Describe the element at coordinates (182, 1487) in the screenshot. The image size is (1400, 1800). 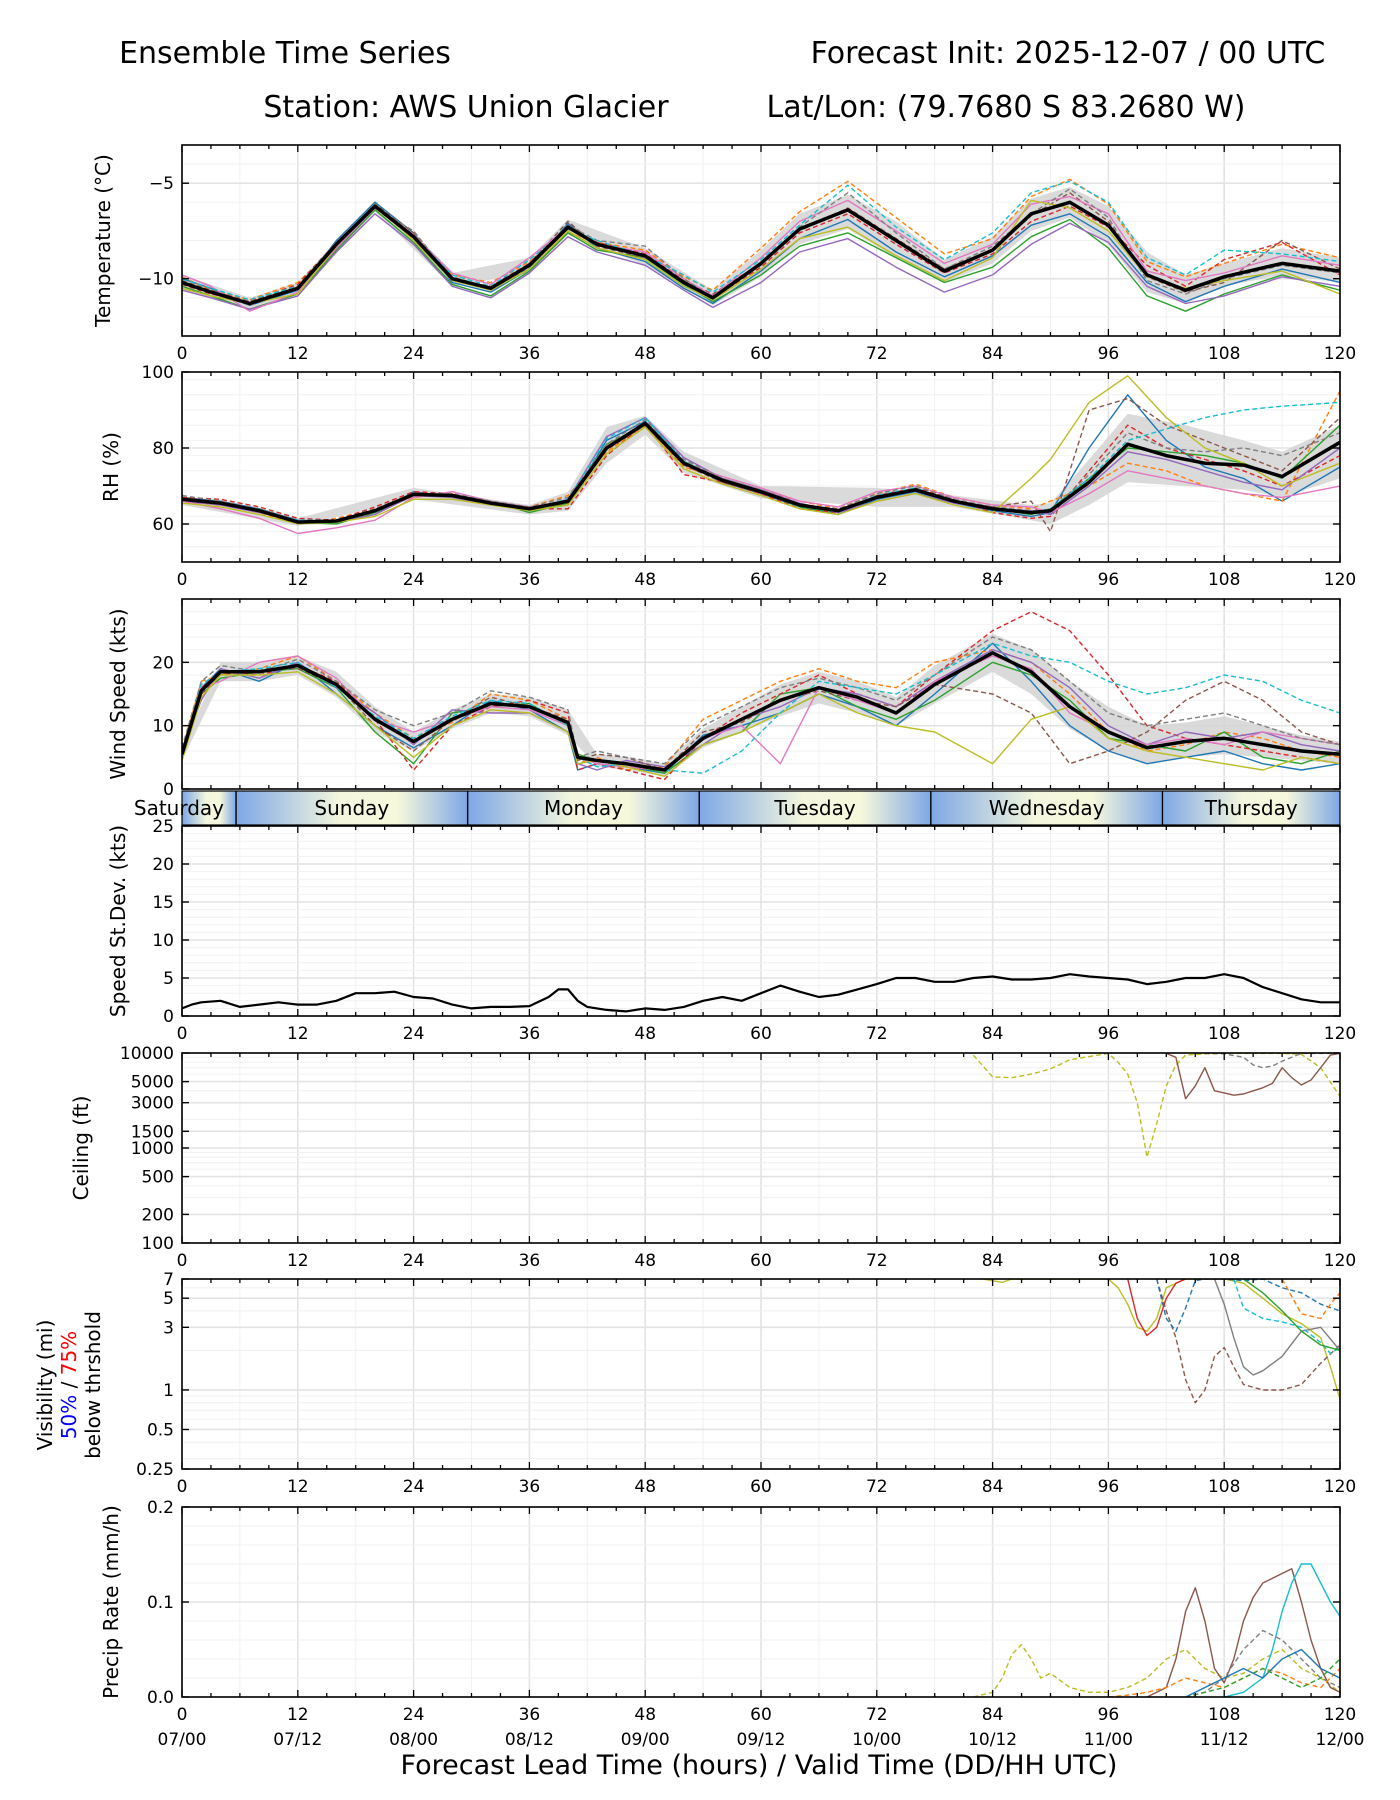
I see `visibility-xtick-label: 0` at that location.